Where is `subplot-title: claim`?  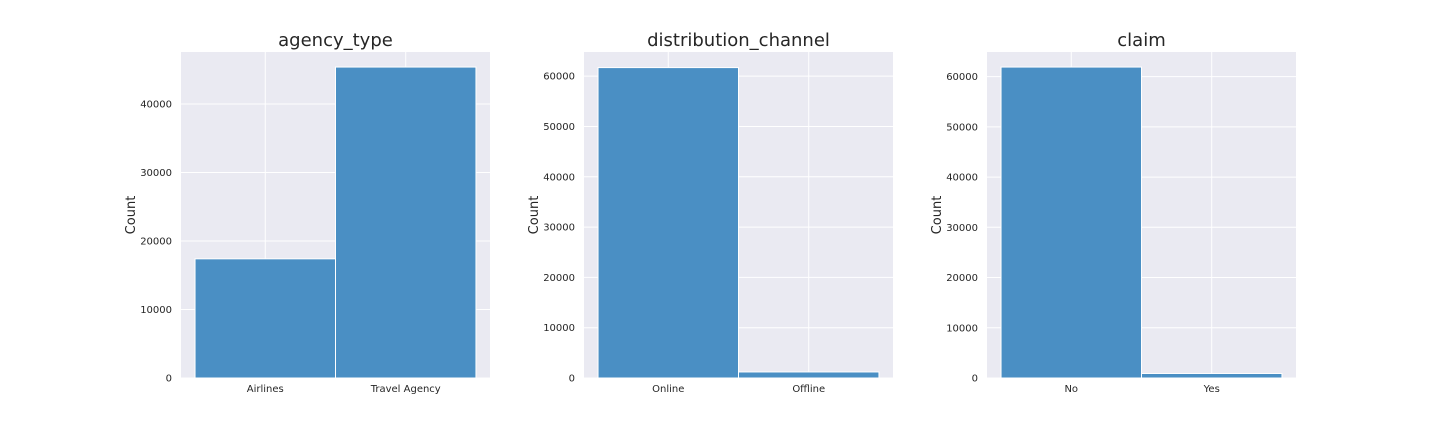
subplot-title: claim is located at coordinates (1141, 40).